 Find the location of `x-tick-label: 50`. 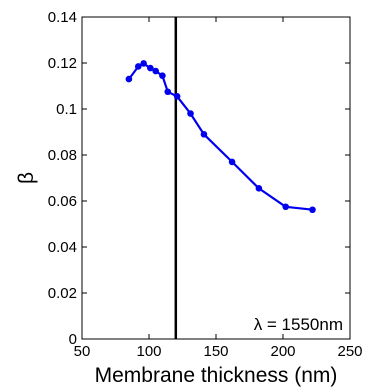

x-tick-label: 50 is located at coordinates (82, 351).